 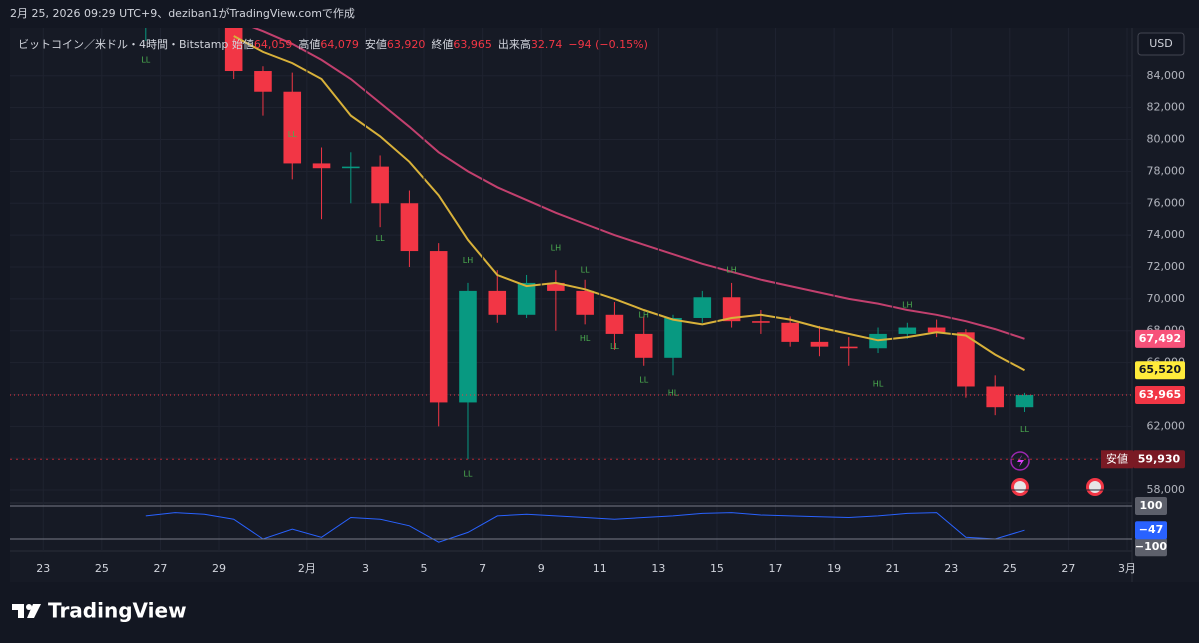 I want to click on price-label: 63,965, so click(x=1160, y=394).